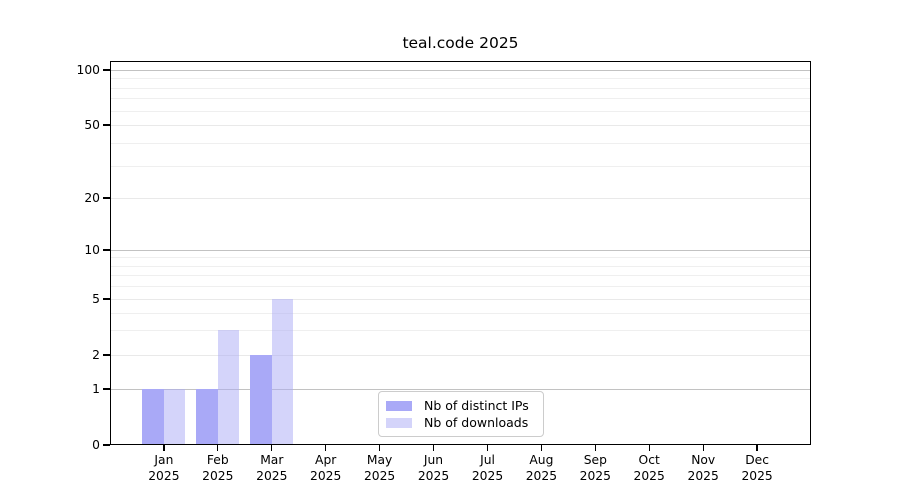 This screenshot has height=500, width=900. Describe the element at coordinates (703, 460) in the screenshot. I see `x-tick-month: Nov` at that location.